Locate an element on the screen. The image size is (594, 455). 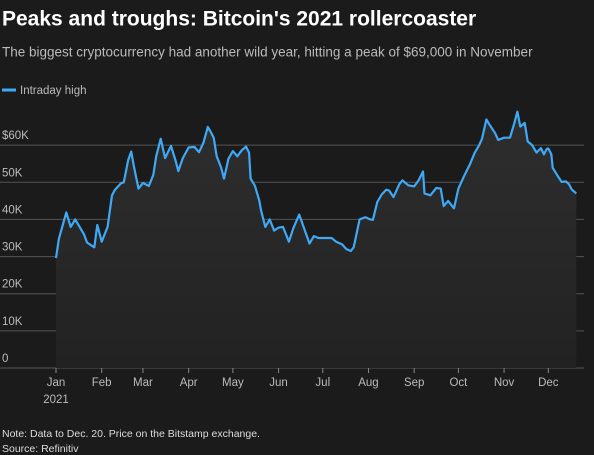
y-tick-label: 30K is located at coordinates (12, 248).